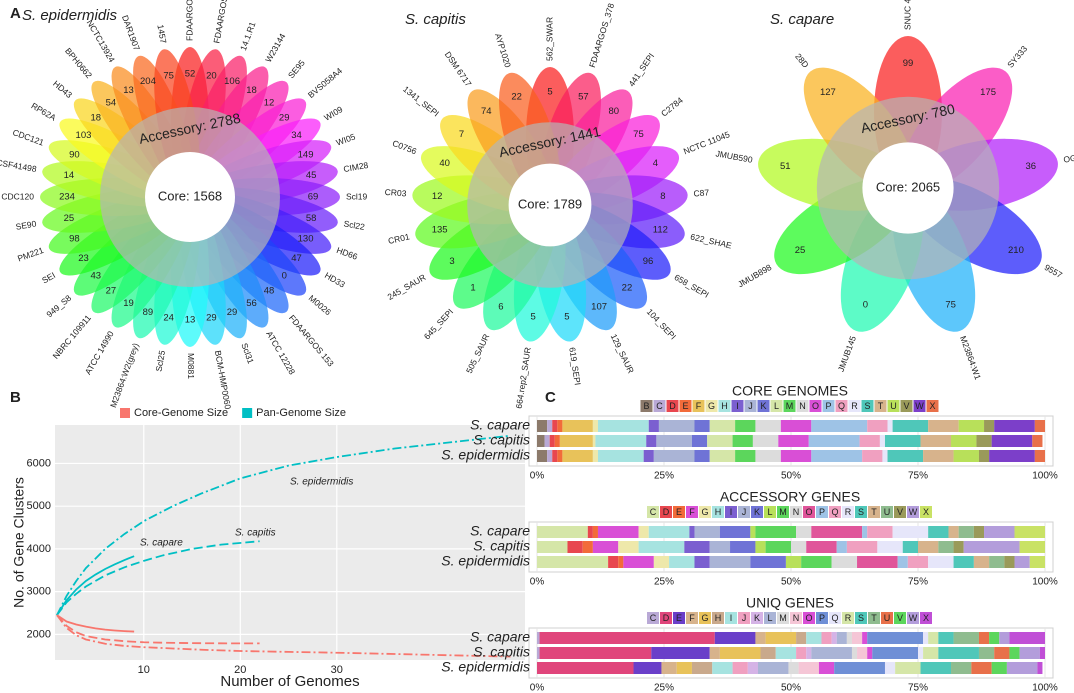 The image size is (1074, 693). What do you see at coordinates (672, 107) in the screenshot?
I see `petal-label: C2784` at bounding box center [672, 107].